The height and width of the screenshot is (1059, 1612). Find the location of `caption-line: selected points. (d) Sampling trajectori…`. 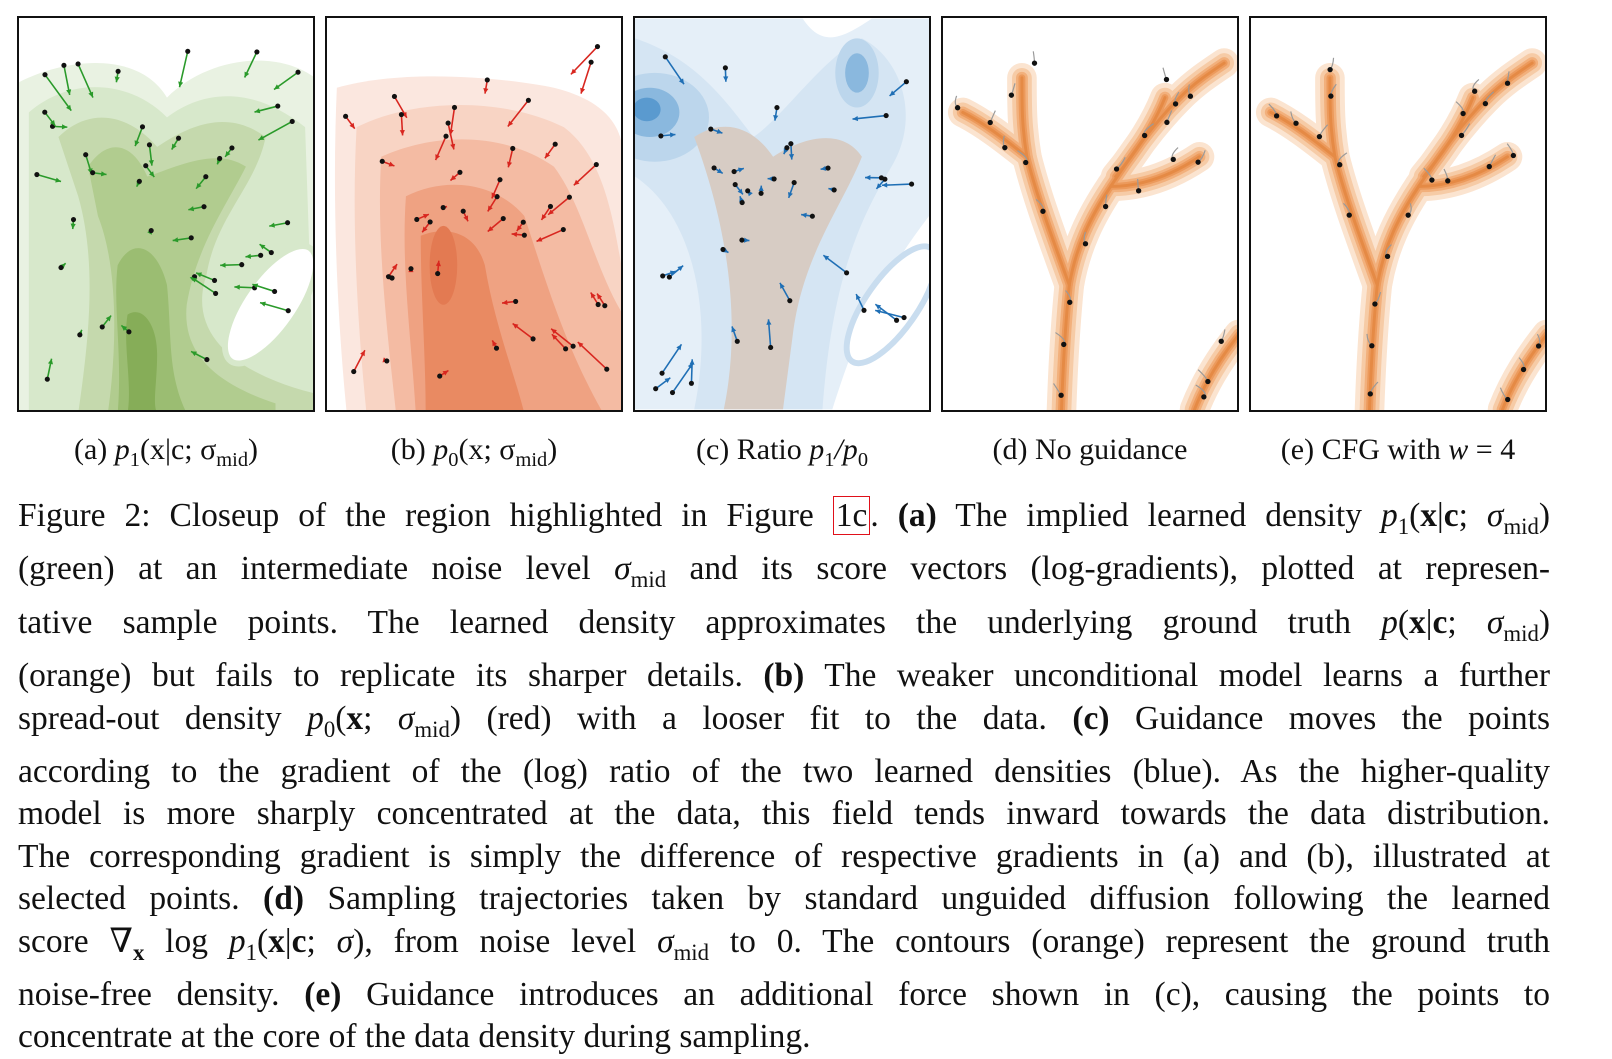

caption-line: selected points. (d) Sampling trajectori… is located at coordinates (784, 899).